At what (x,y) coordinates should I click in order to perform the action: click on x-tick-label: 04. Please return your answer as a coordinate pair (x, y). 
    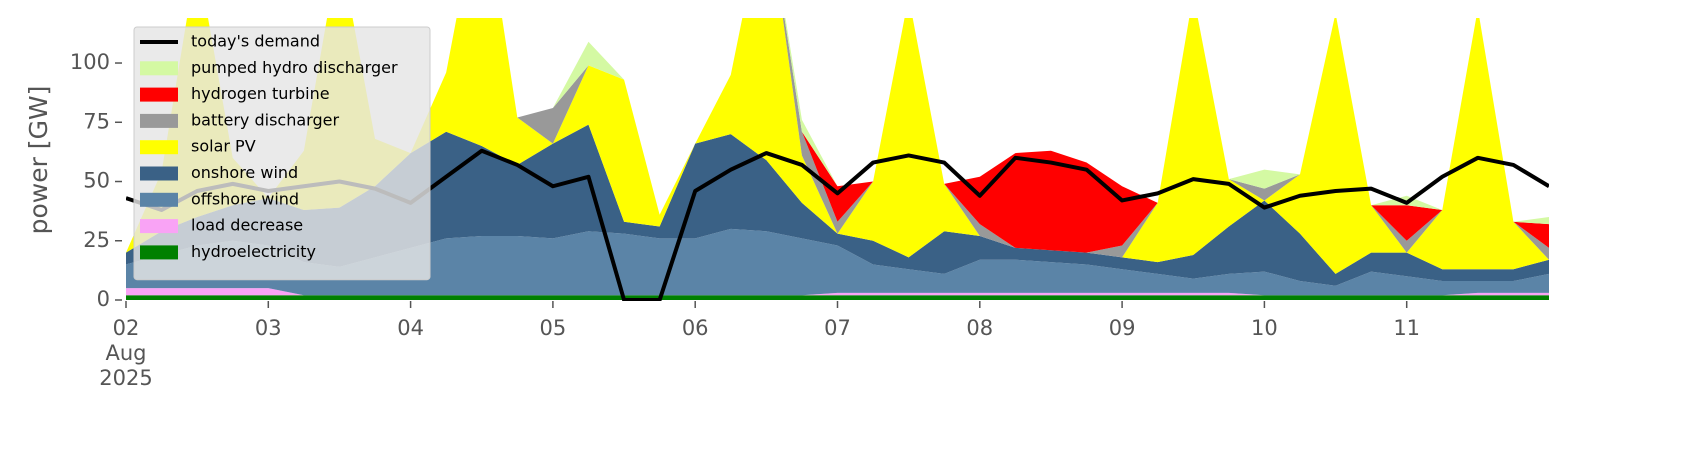
    Looking at the image, I should click on (410, 328).